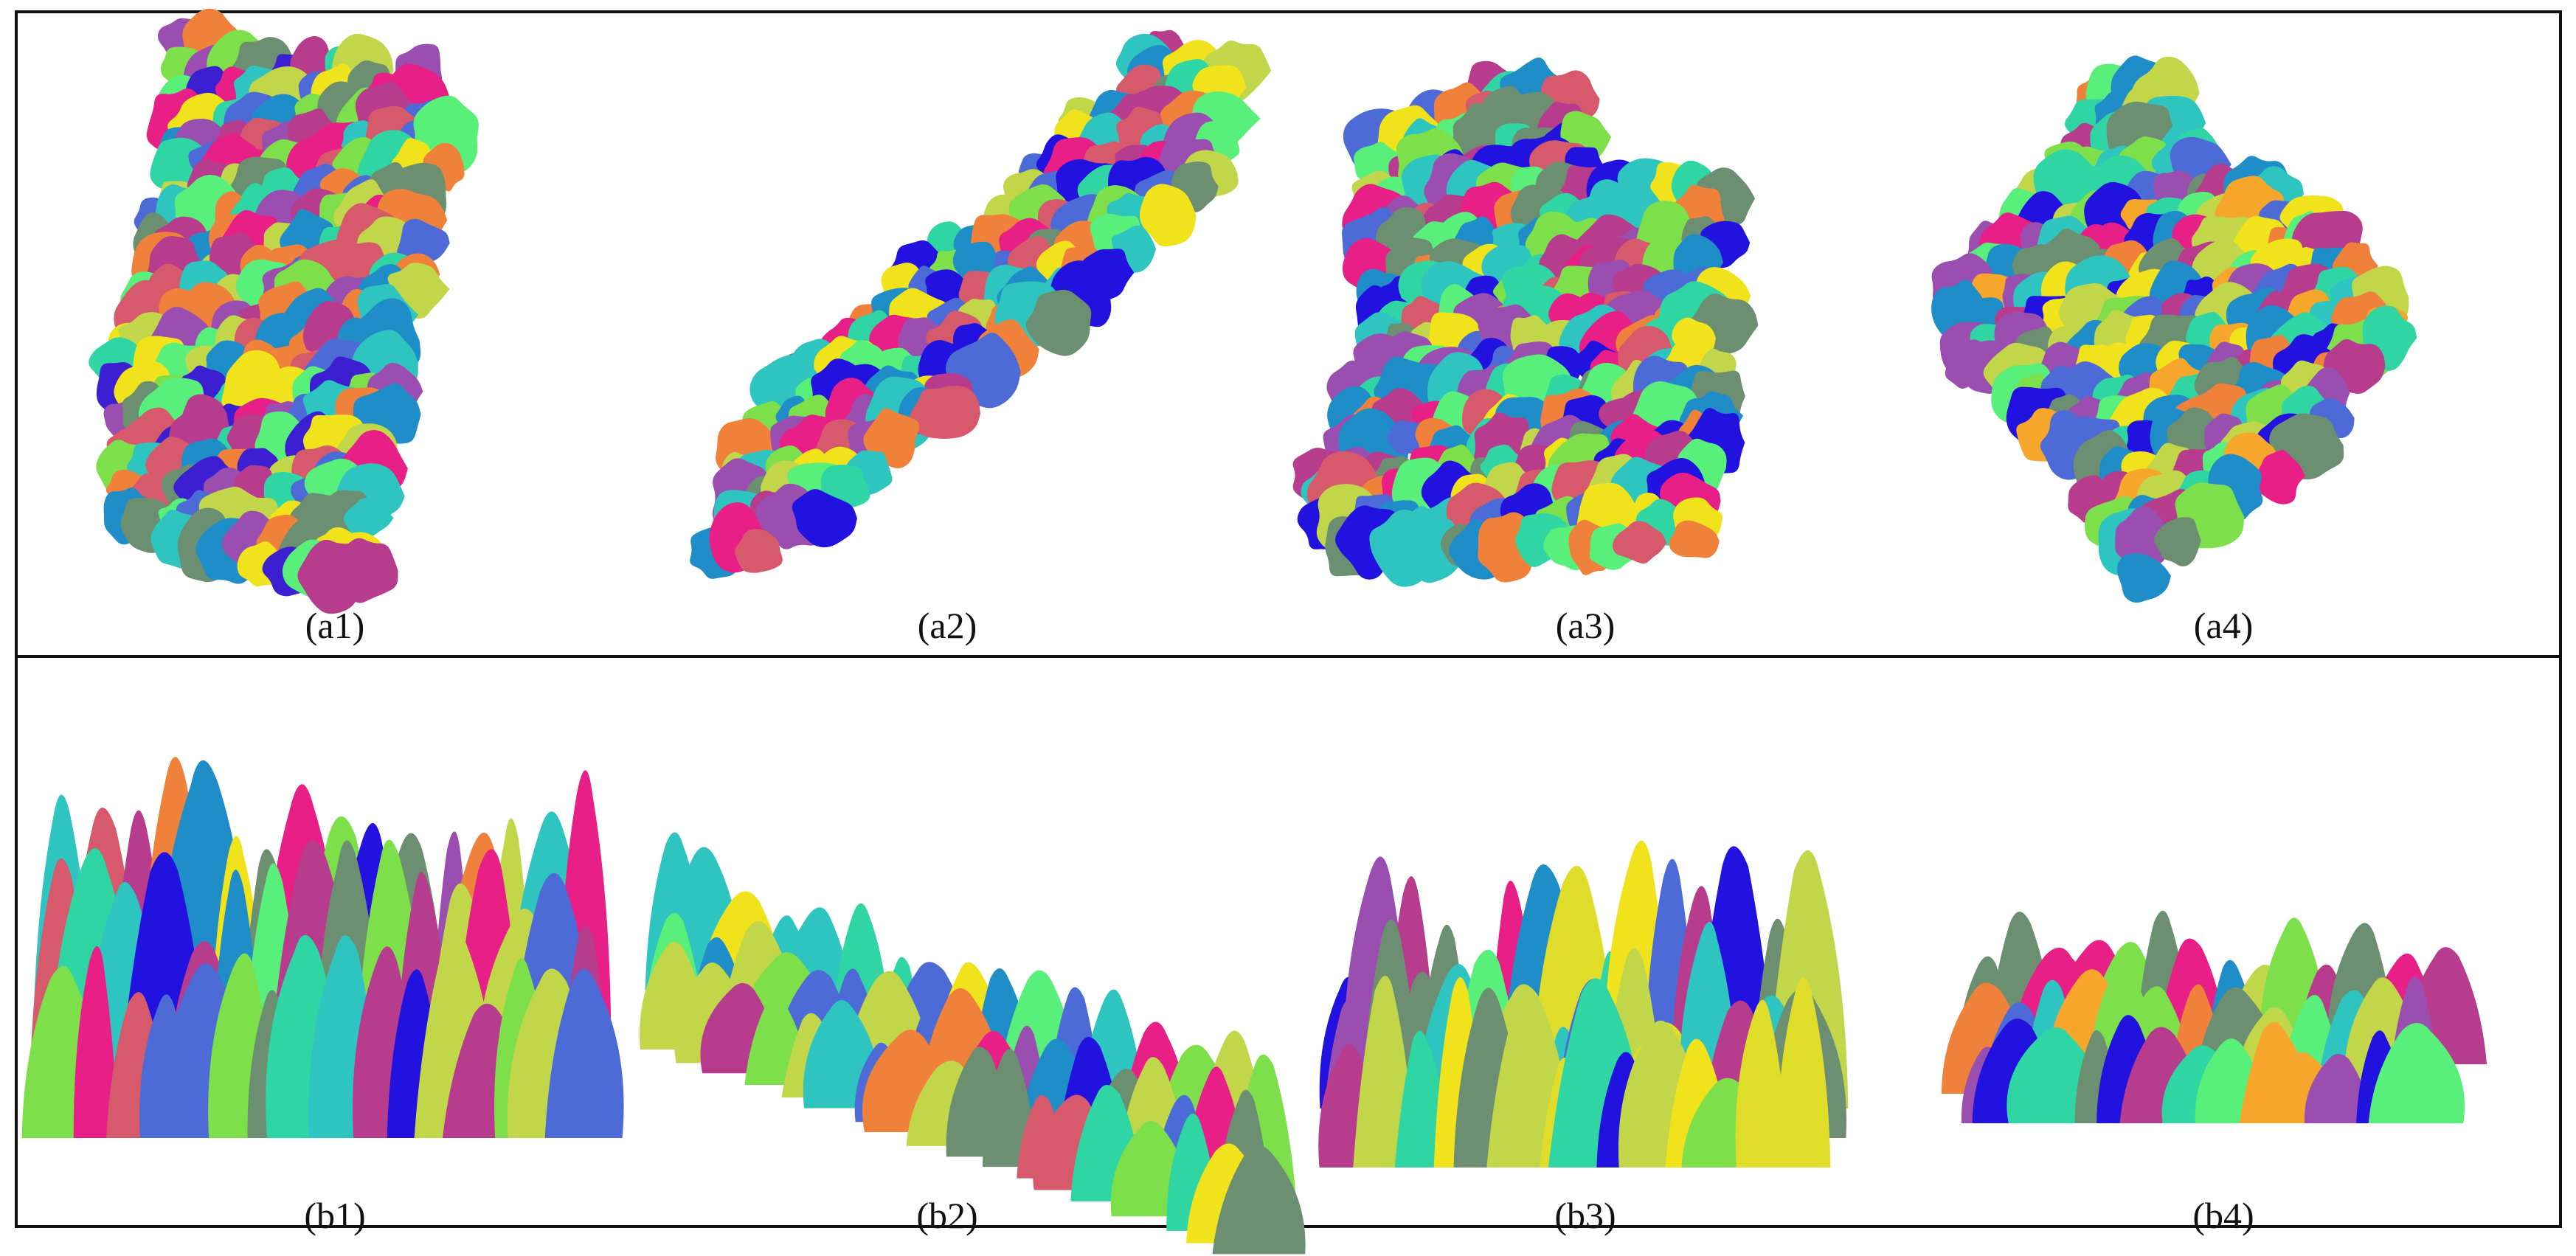  Describe the element at coordinates (1584, 1003) in the screenshot. I see `segmented-point-cloud-b3` at that location.